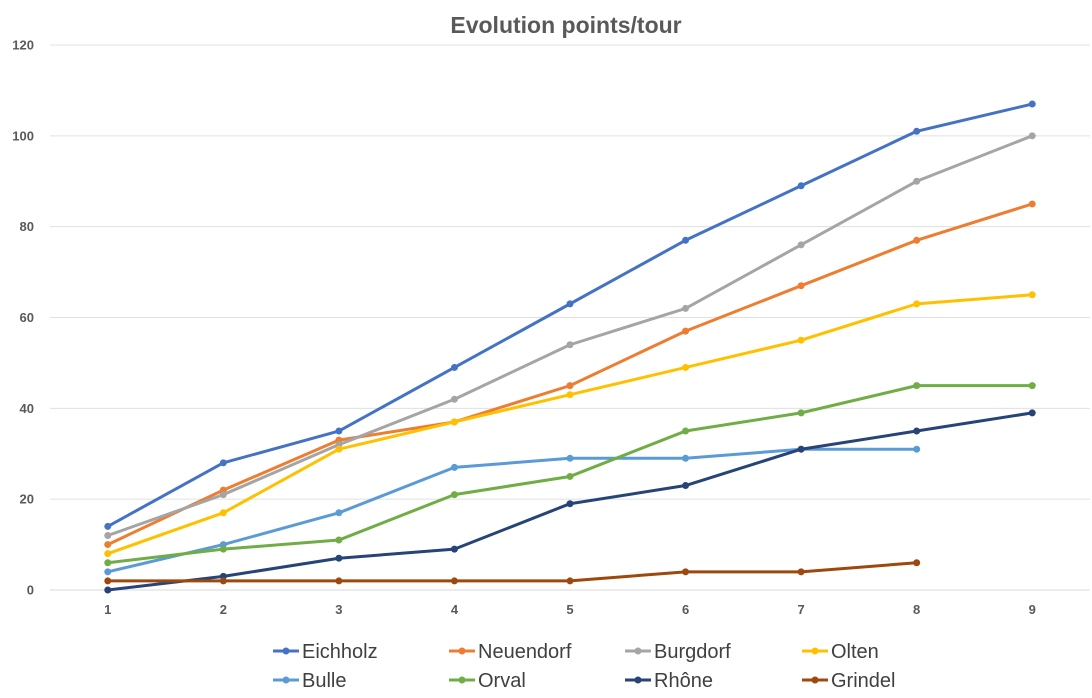  I want to click on y-tick-label: 40, so click(27, 408).